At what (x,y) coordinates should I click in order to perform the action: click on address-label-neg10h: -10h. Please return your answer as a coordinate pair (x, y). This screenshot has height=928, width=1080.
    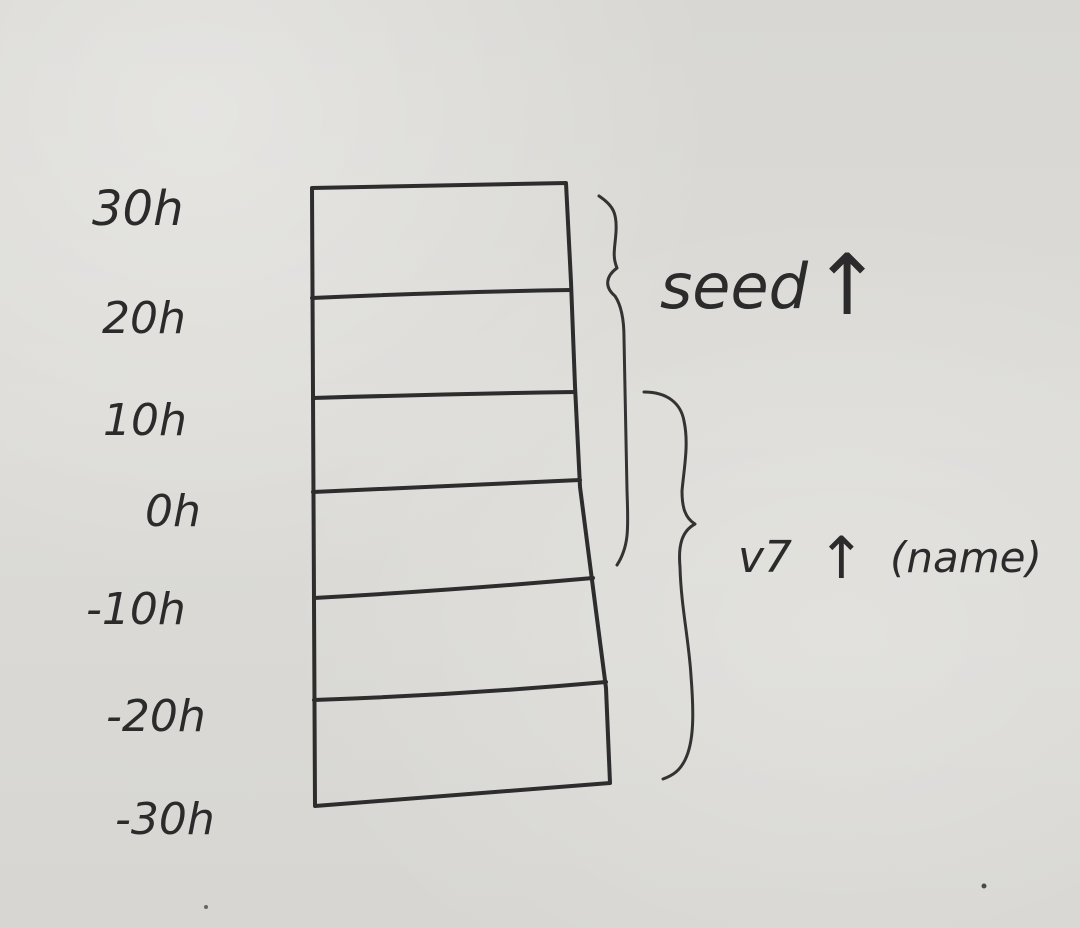
    Looking at the image, I should click on (136, 609).